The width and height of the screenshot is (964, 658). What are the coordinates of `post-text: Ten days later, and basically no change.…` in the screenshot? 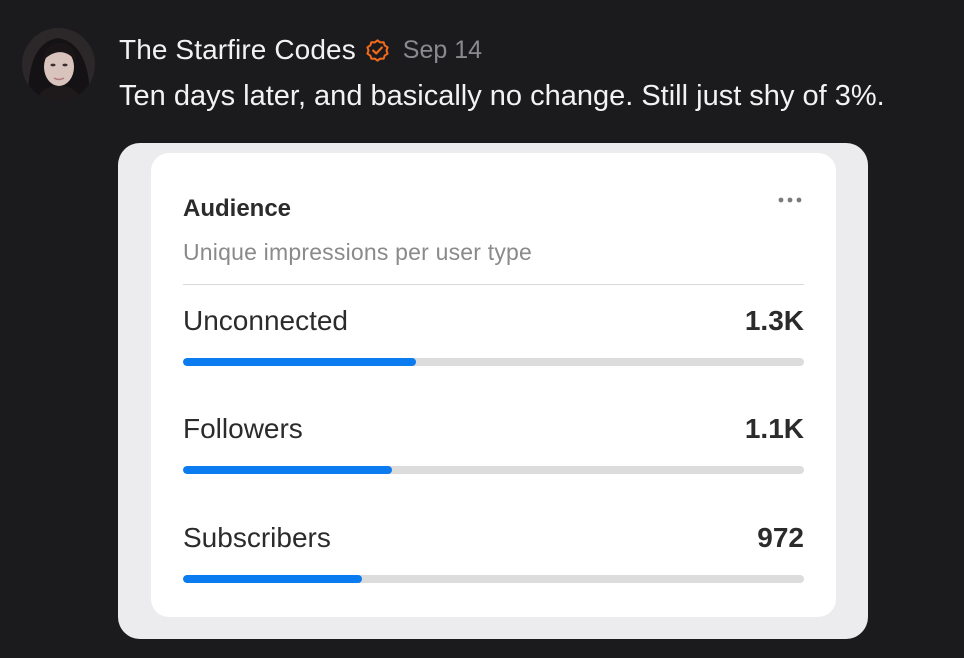 It's located at (502, 96).